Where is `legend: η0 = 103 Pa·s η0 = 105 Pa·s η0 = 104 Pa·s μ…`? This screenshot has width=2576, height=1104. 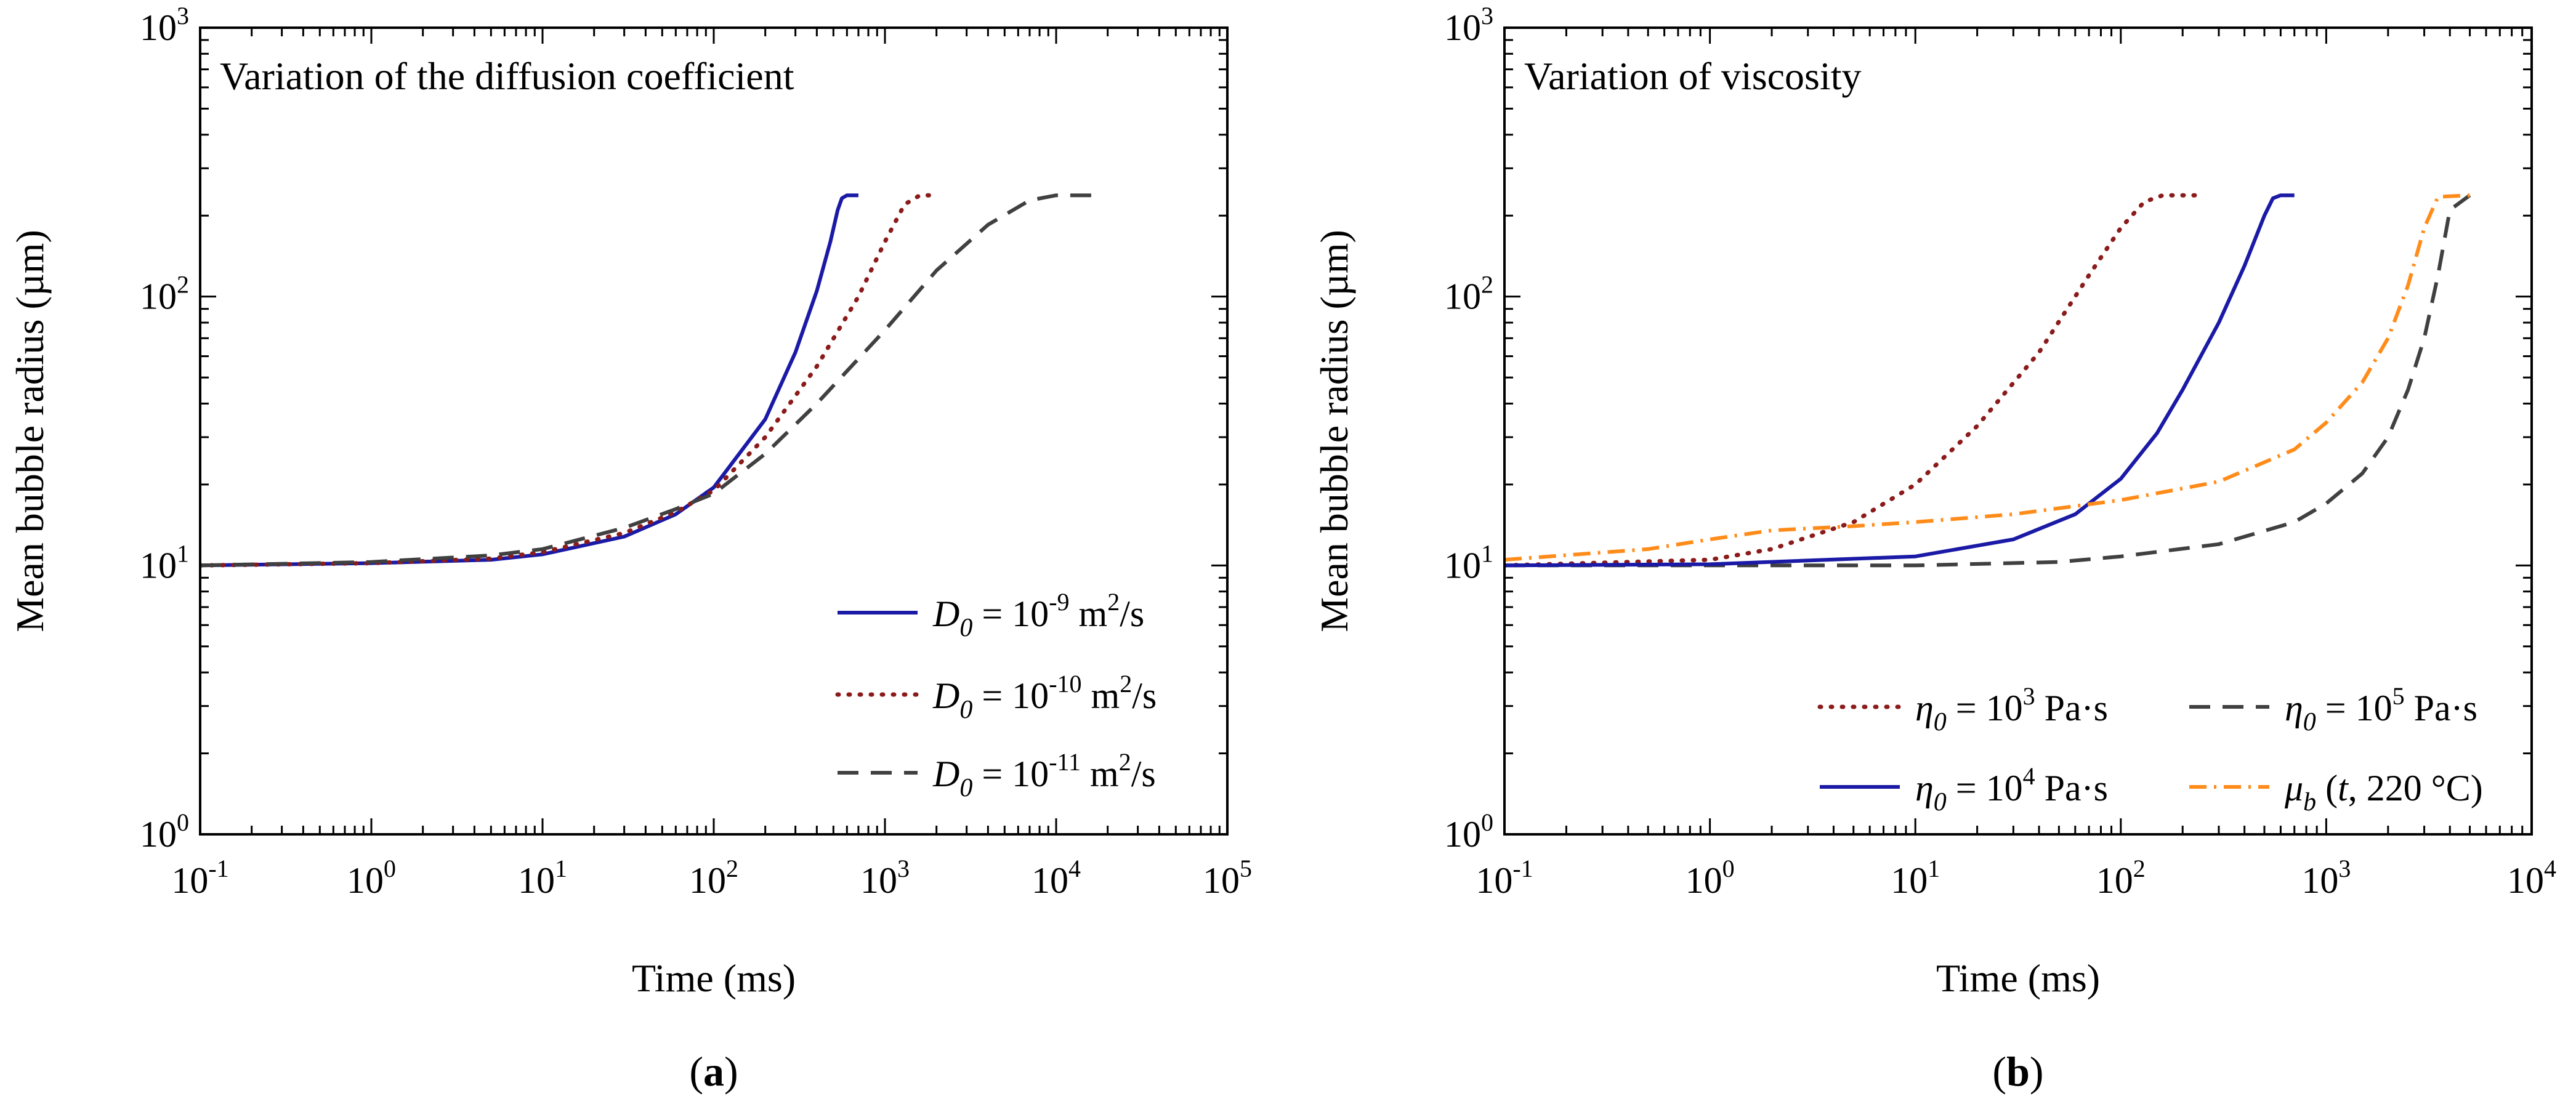
legend: η0 = 103 Pa·s η0 = 105 Pa·s η0 = 104 Pa·s μ… is located at coordinates (2150, 749).